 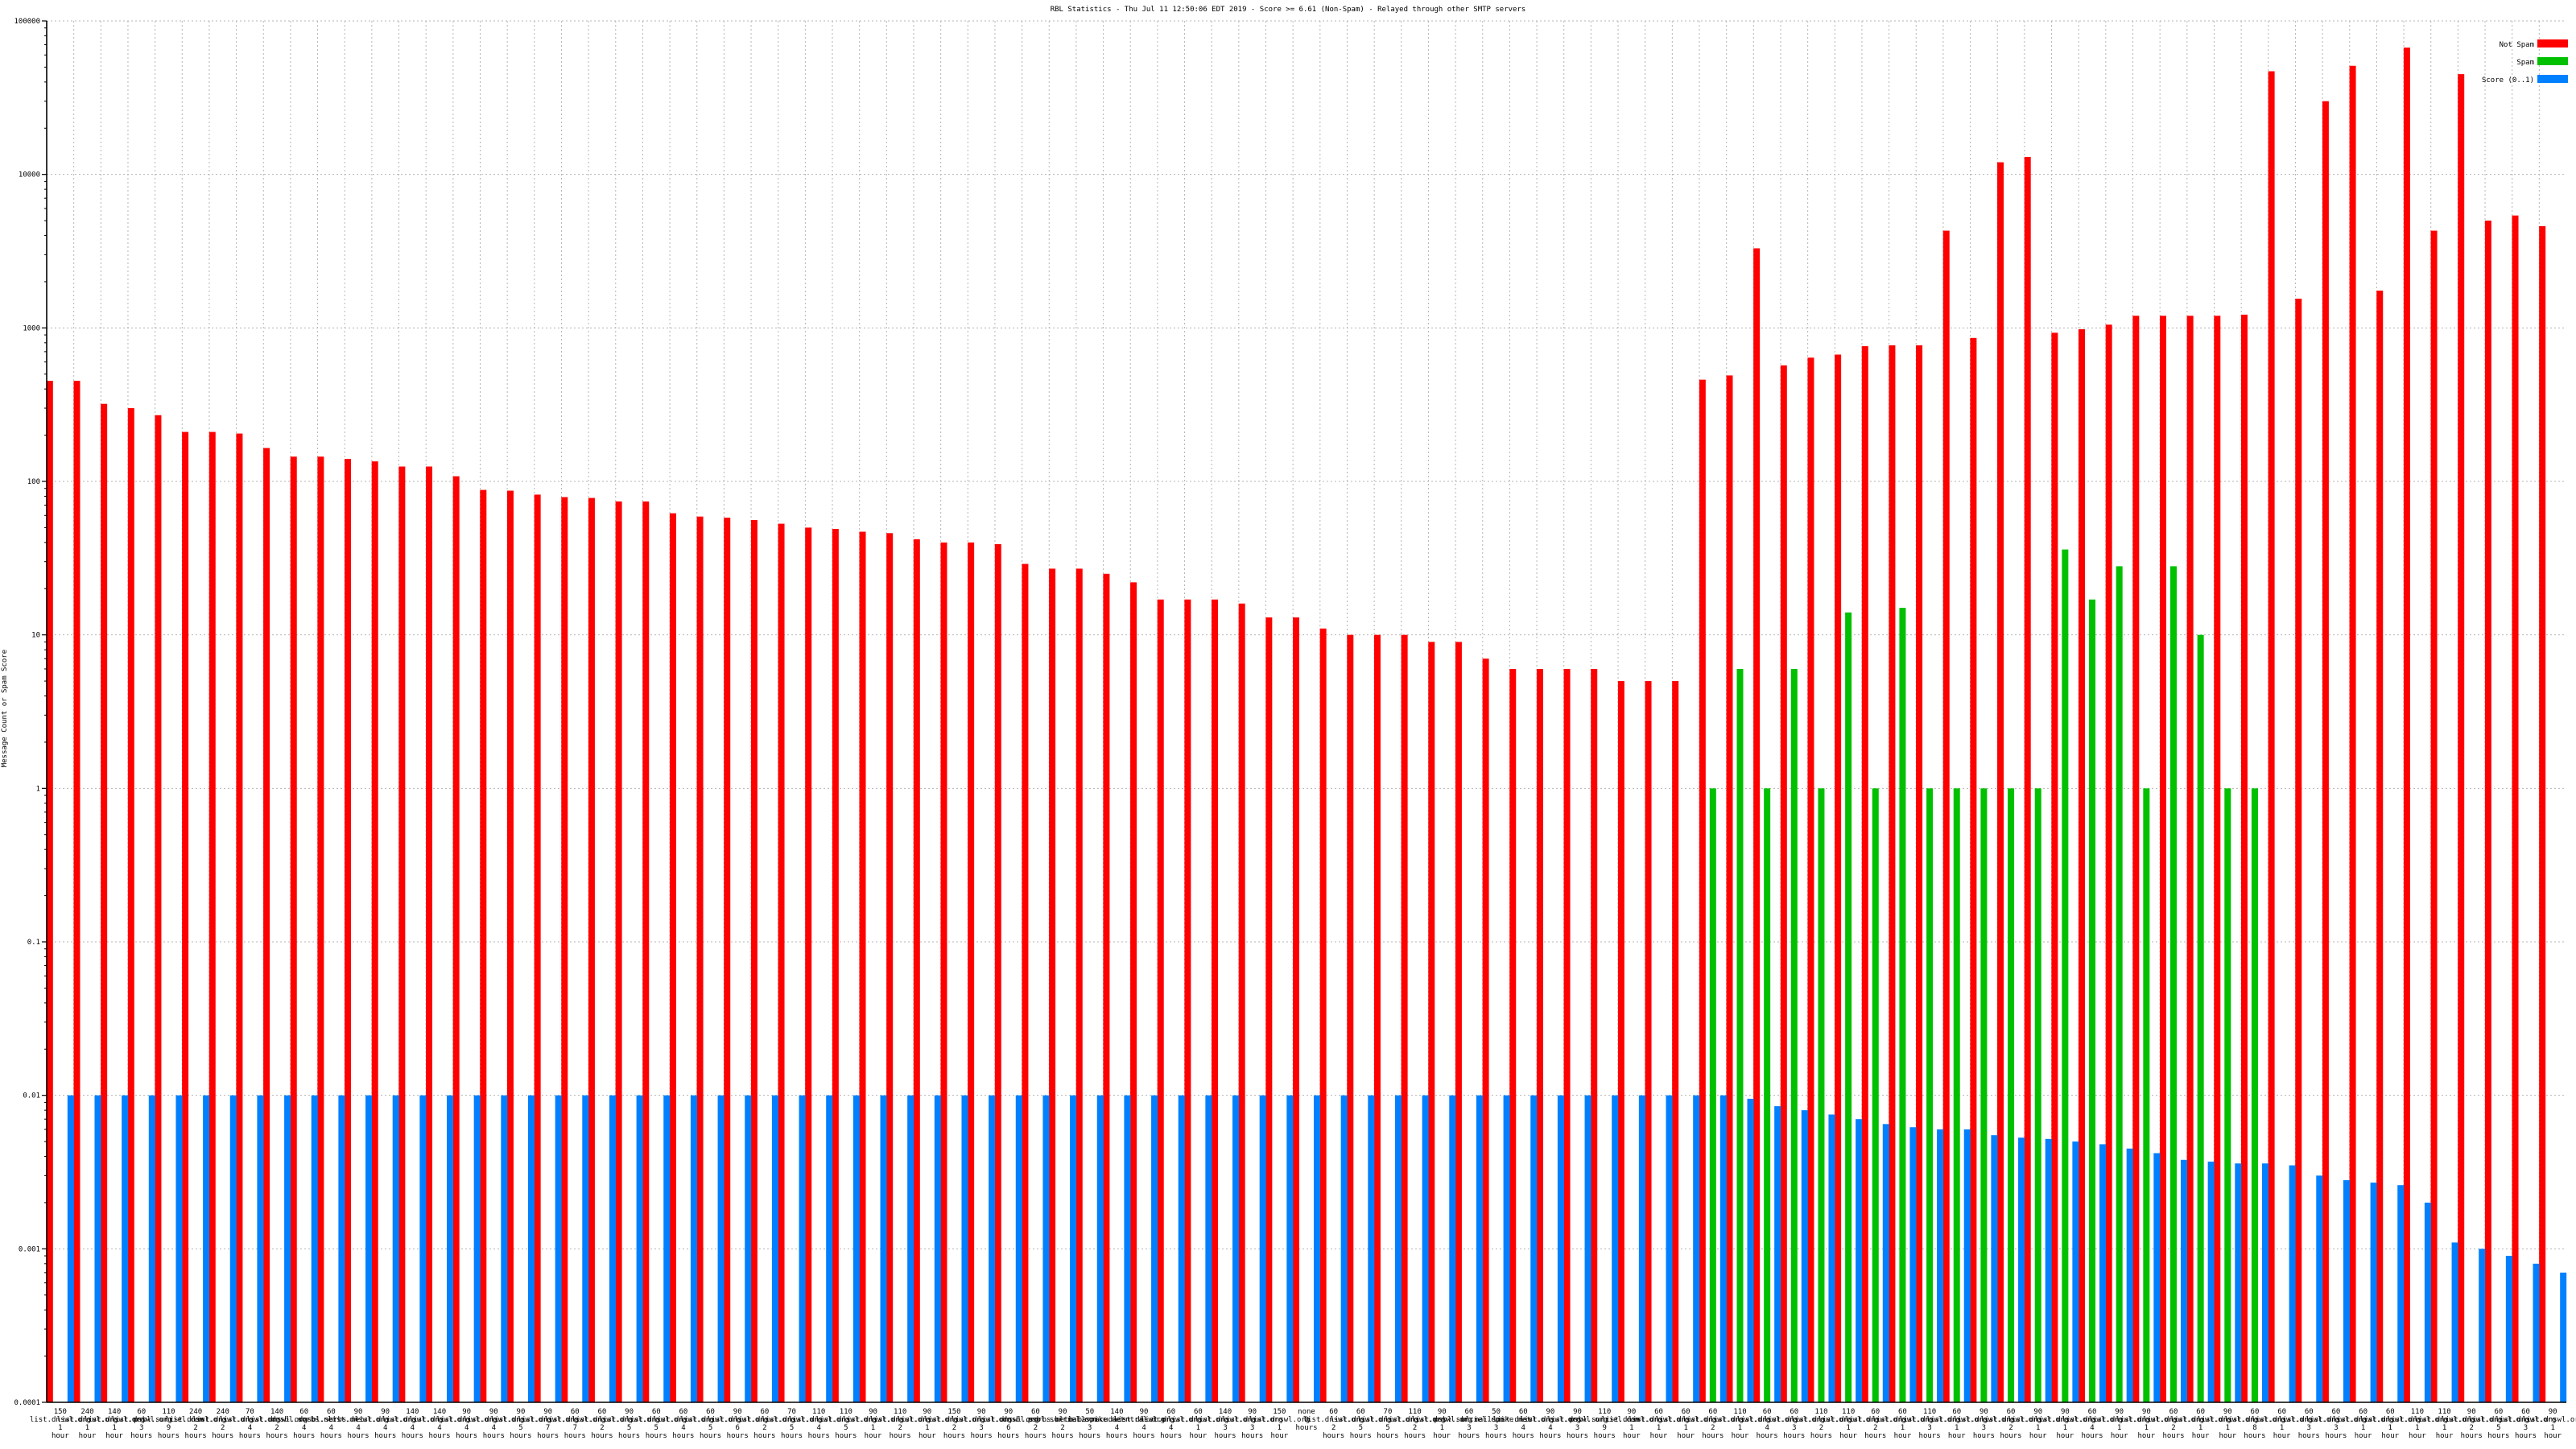 I want to click on y-tick-label: 0.001, so click(x=29, y=1249).